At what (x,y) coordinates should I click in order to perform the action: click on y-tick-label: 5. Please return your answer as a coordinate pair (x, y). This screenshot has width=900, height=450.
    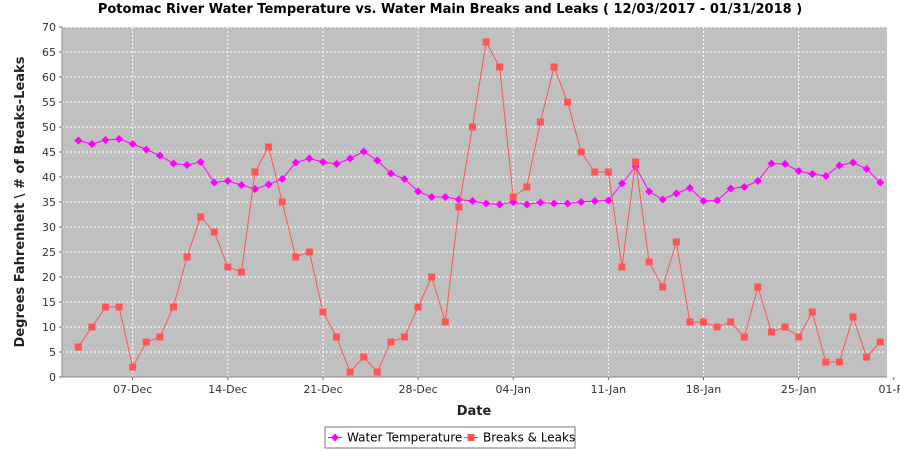
    Looking at the image, I should click on (52, 352).